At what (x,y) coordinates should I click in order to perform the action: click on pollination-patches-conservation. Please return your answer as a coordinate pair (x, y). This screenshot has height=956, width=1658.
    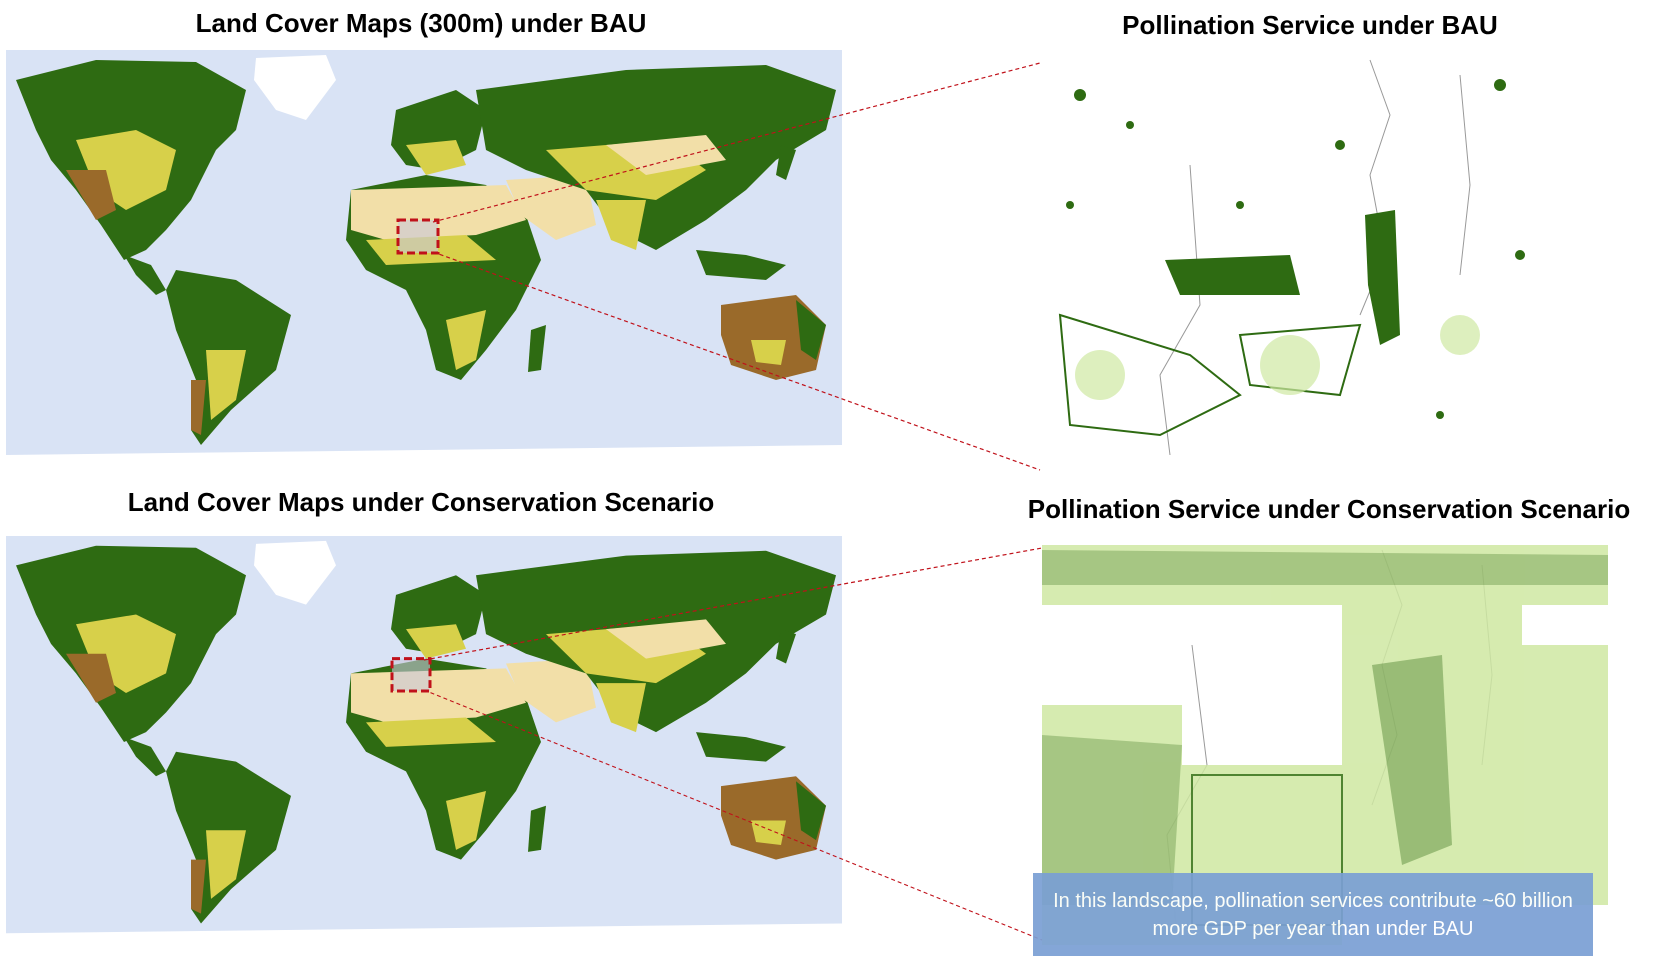
    Looking at the image, I should click on (1325, 745).